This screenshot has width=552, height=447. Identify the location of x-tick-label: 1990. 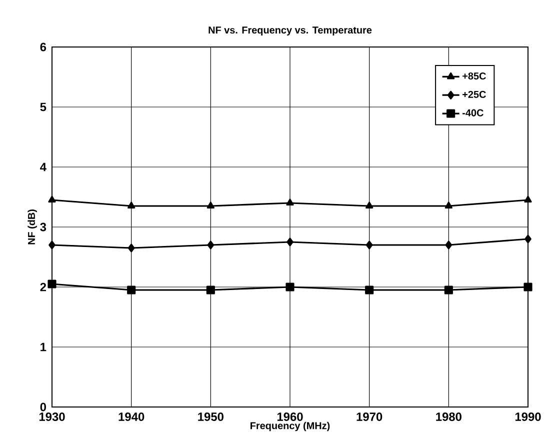
(528, 416).